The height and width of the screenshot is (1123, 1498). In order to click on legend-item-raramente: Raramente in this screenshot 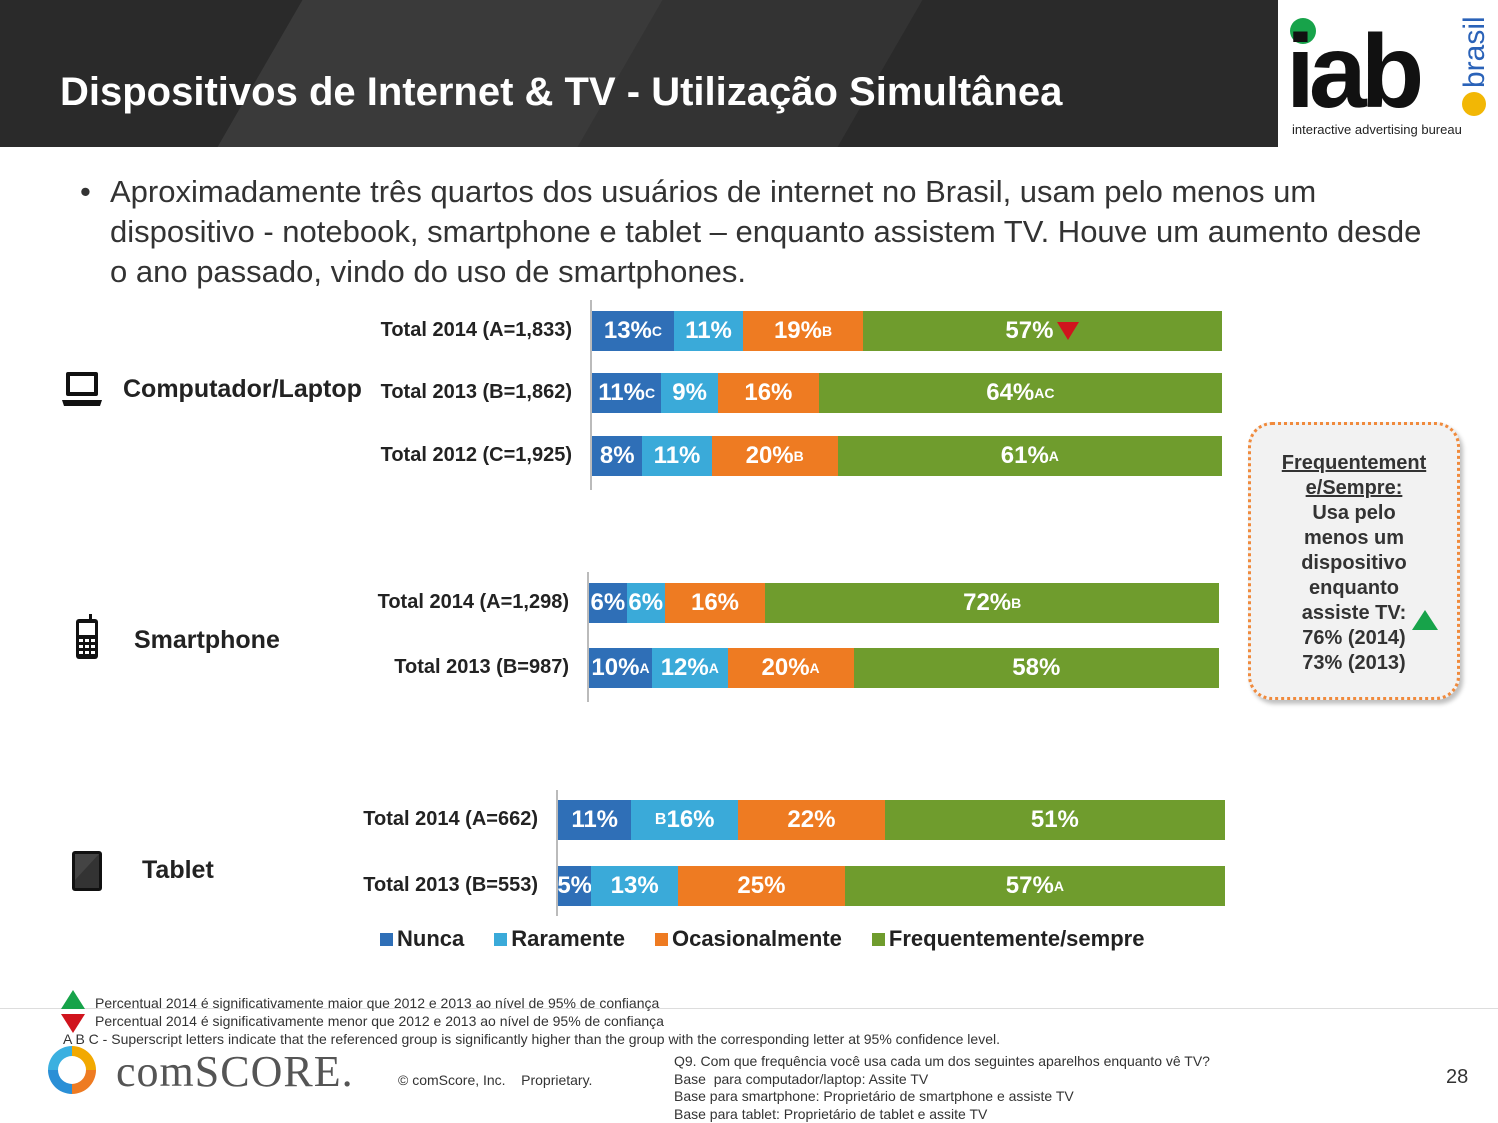, I will do `click(559, 939)`.